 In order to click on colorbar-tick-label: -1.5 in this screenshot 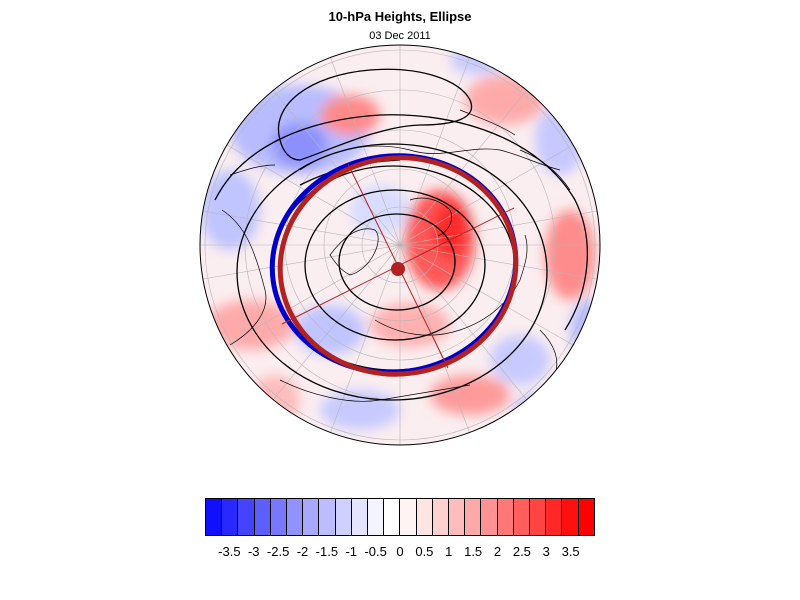, I will do `click(327, 551)`.